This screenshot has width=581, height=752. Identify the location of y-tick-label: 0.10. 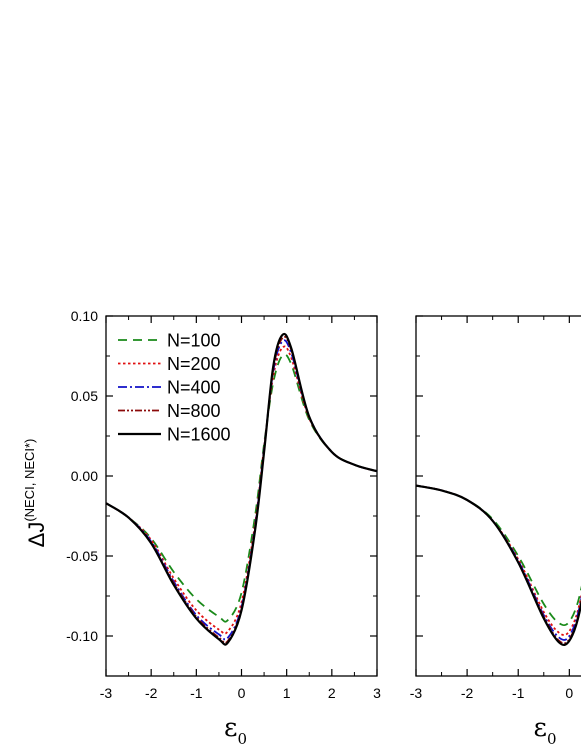
(84, 316).